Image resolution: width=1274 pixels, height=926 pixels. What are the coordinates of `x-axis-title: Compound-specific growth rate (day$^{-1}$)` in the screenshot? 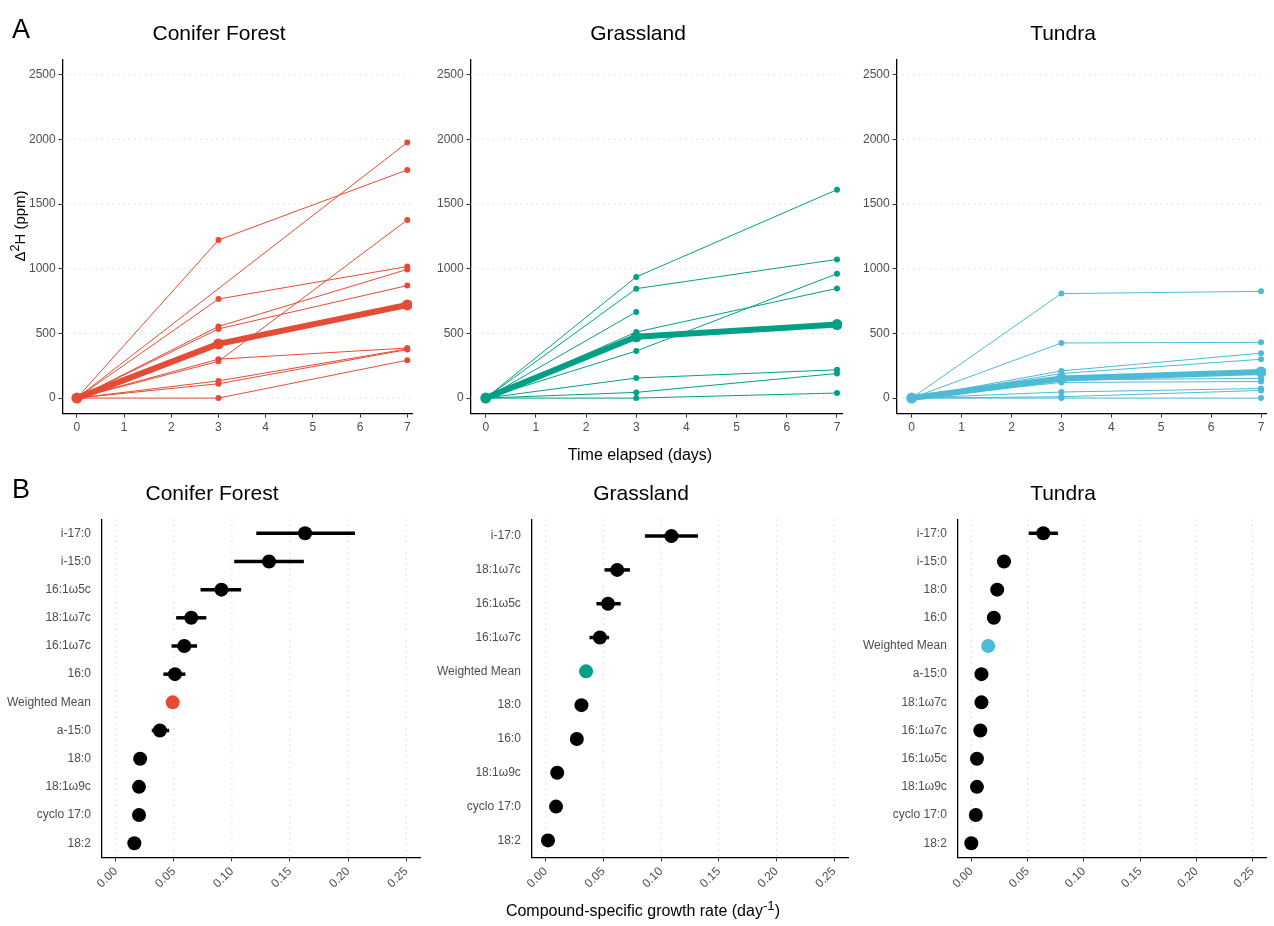 It's located at (643, 908).